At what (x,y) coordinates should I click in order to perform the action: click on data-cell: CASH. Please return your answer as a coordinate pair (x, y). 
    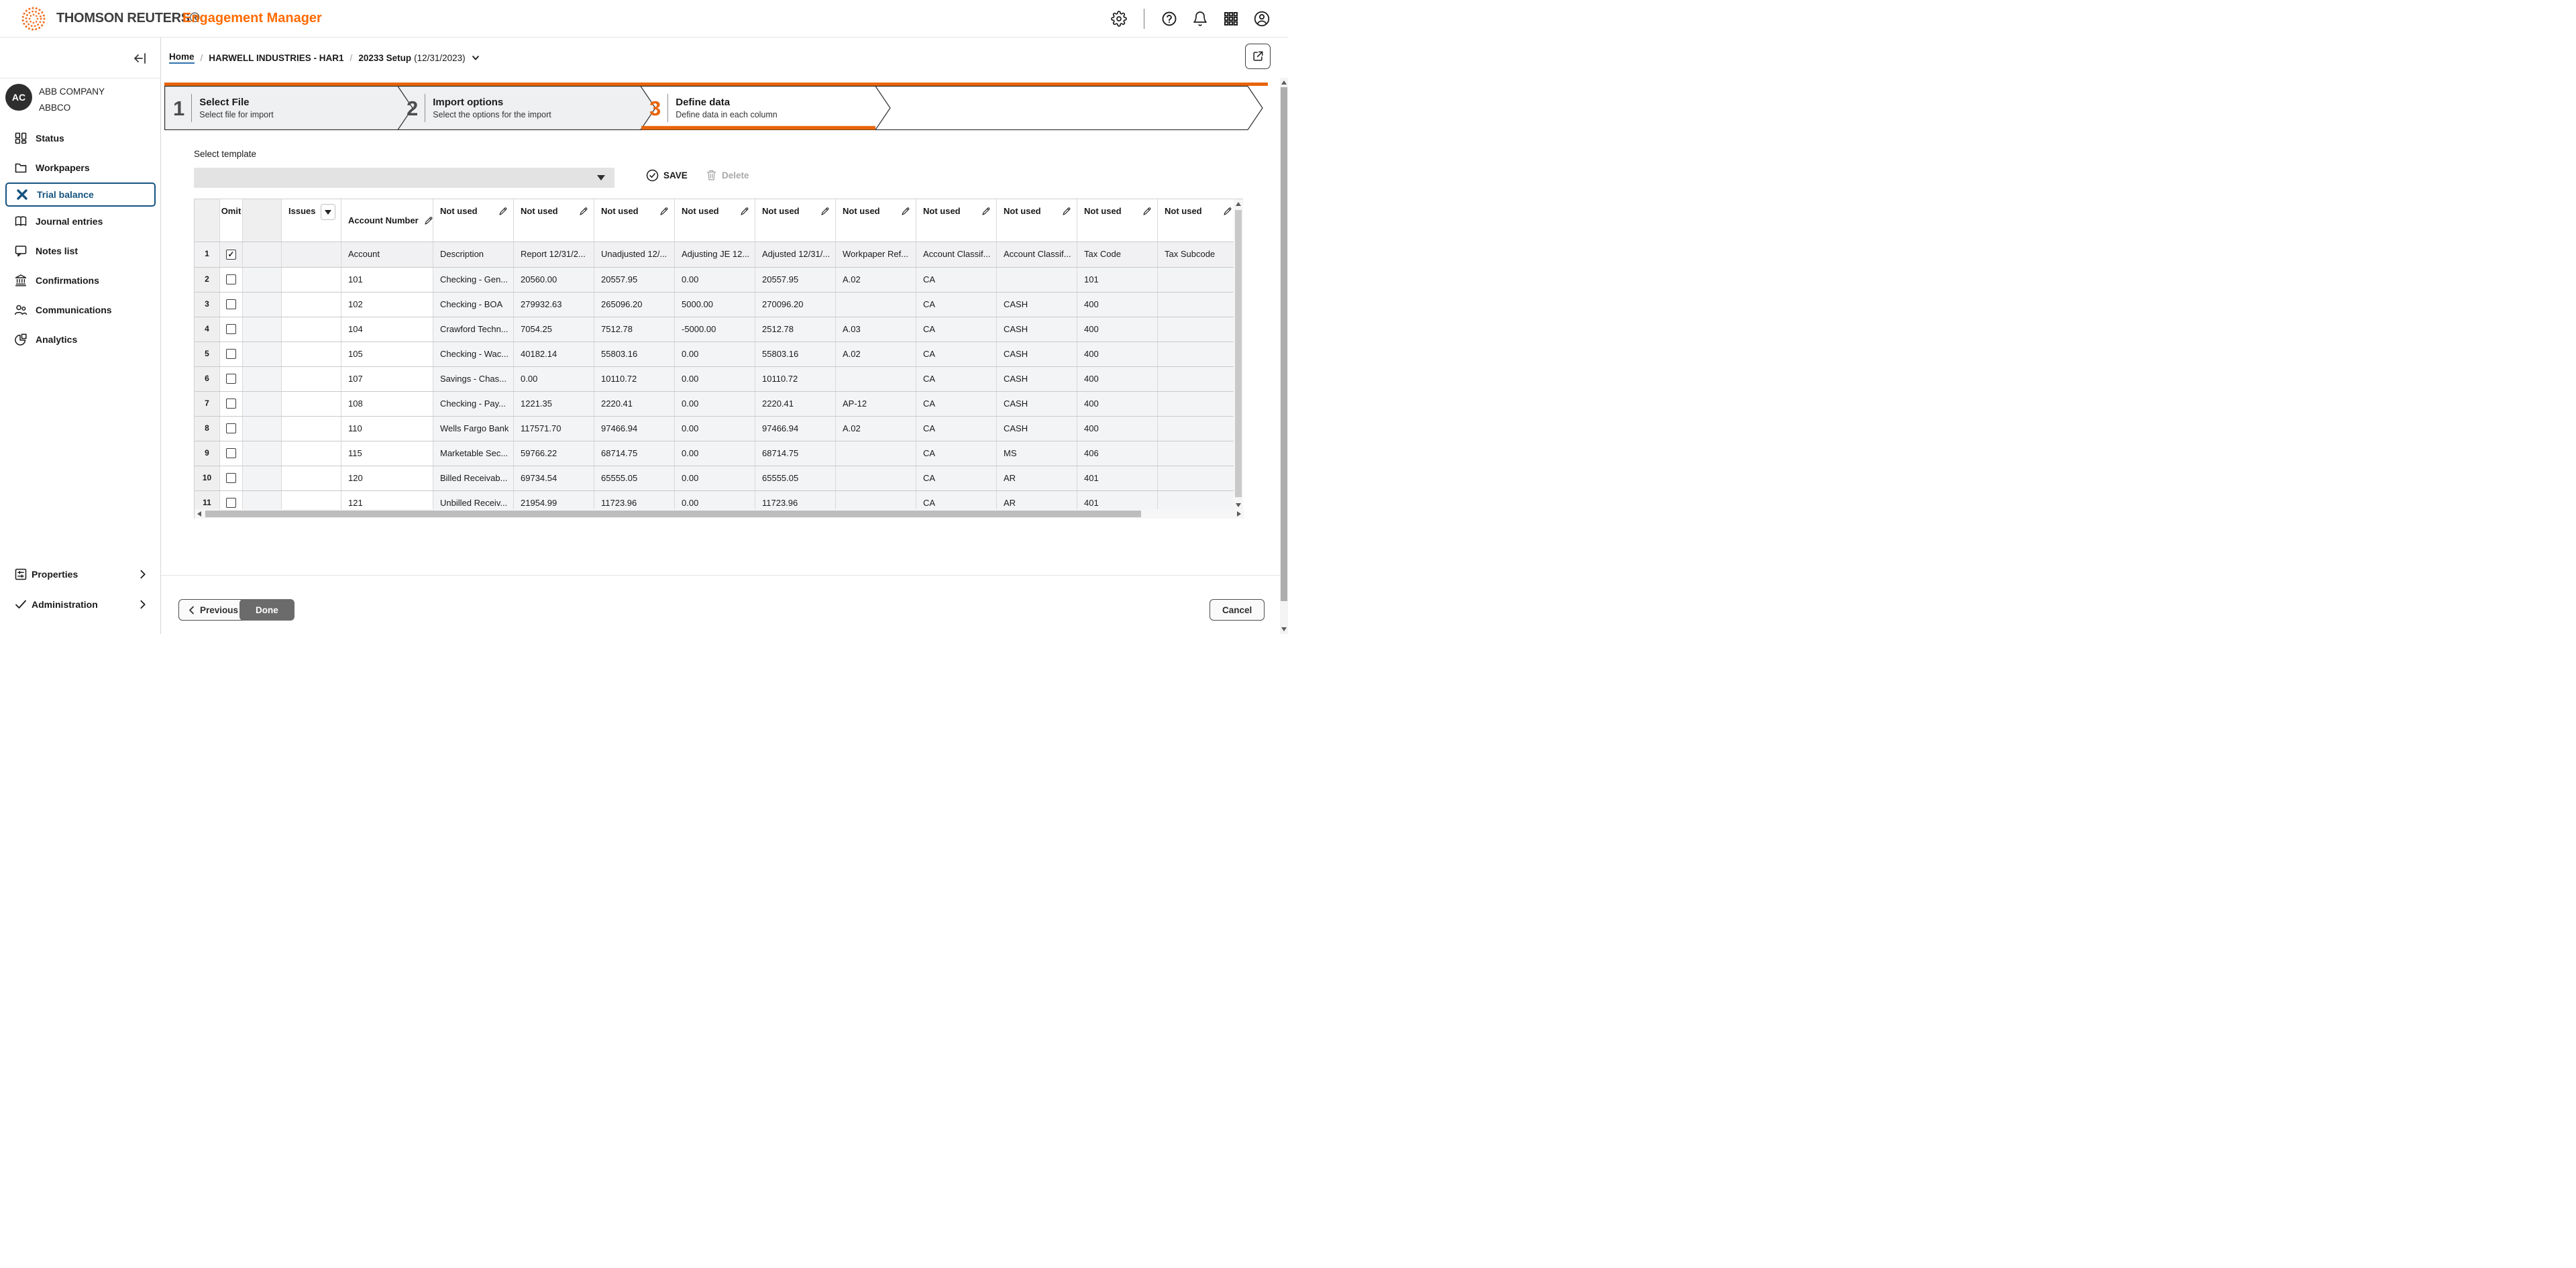
    Looking at the image, I should click on (1037, 305).